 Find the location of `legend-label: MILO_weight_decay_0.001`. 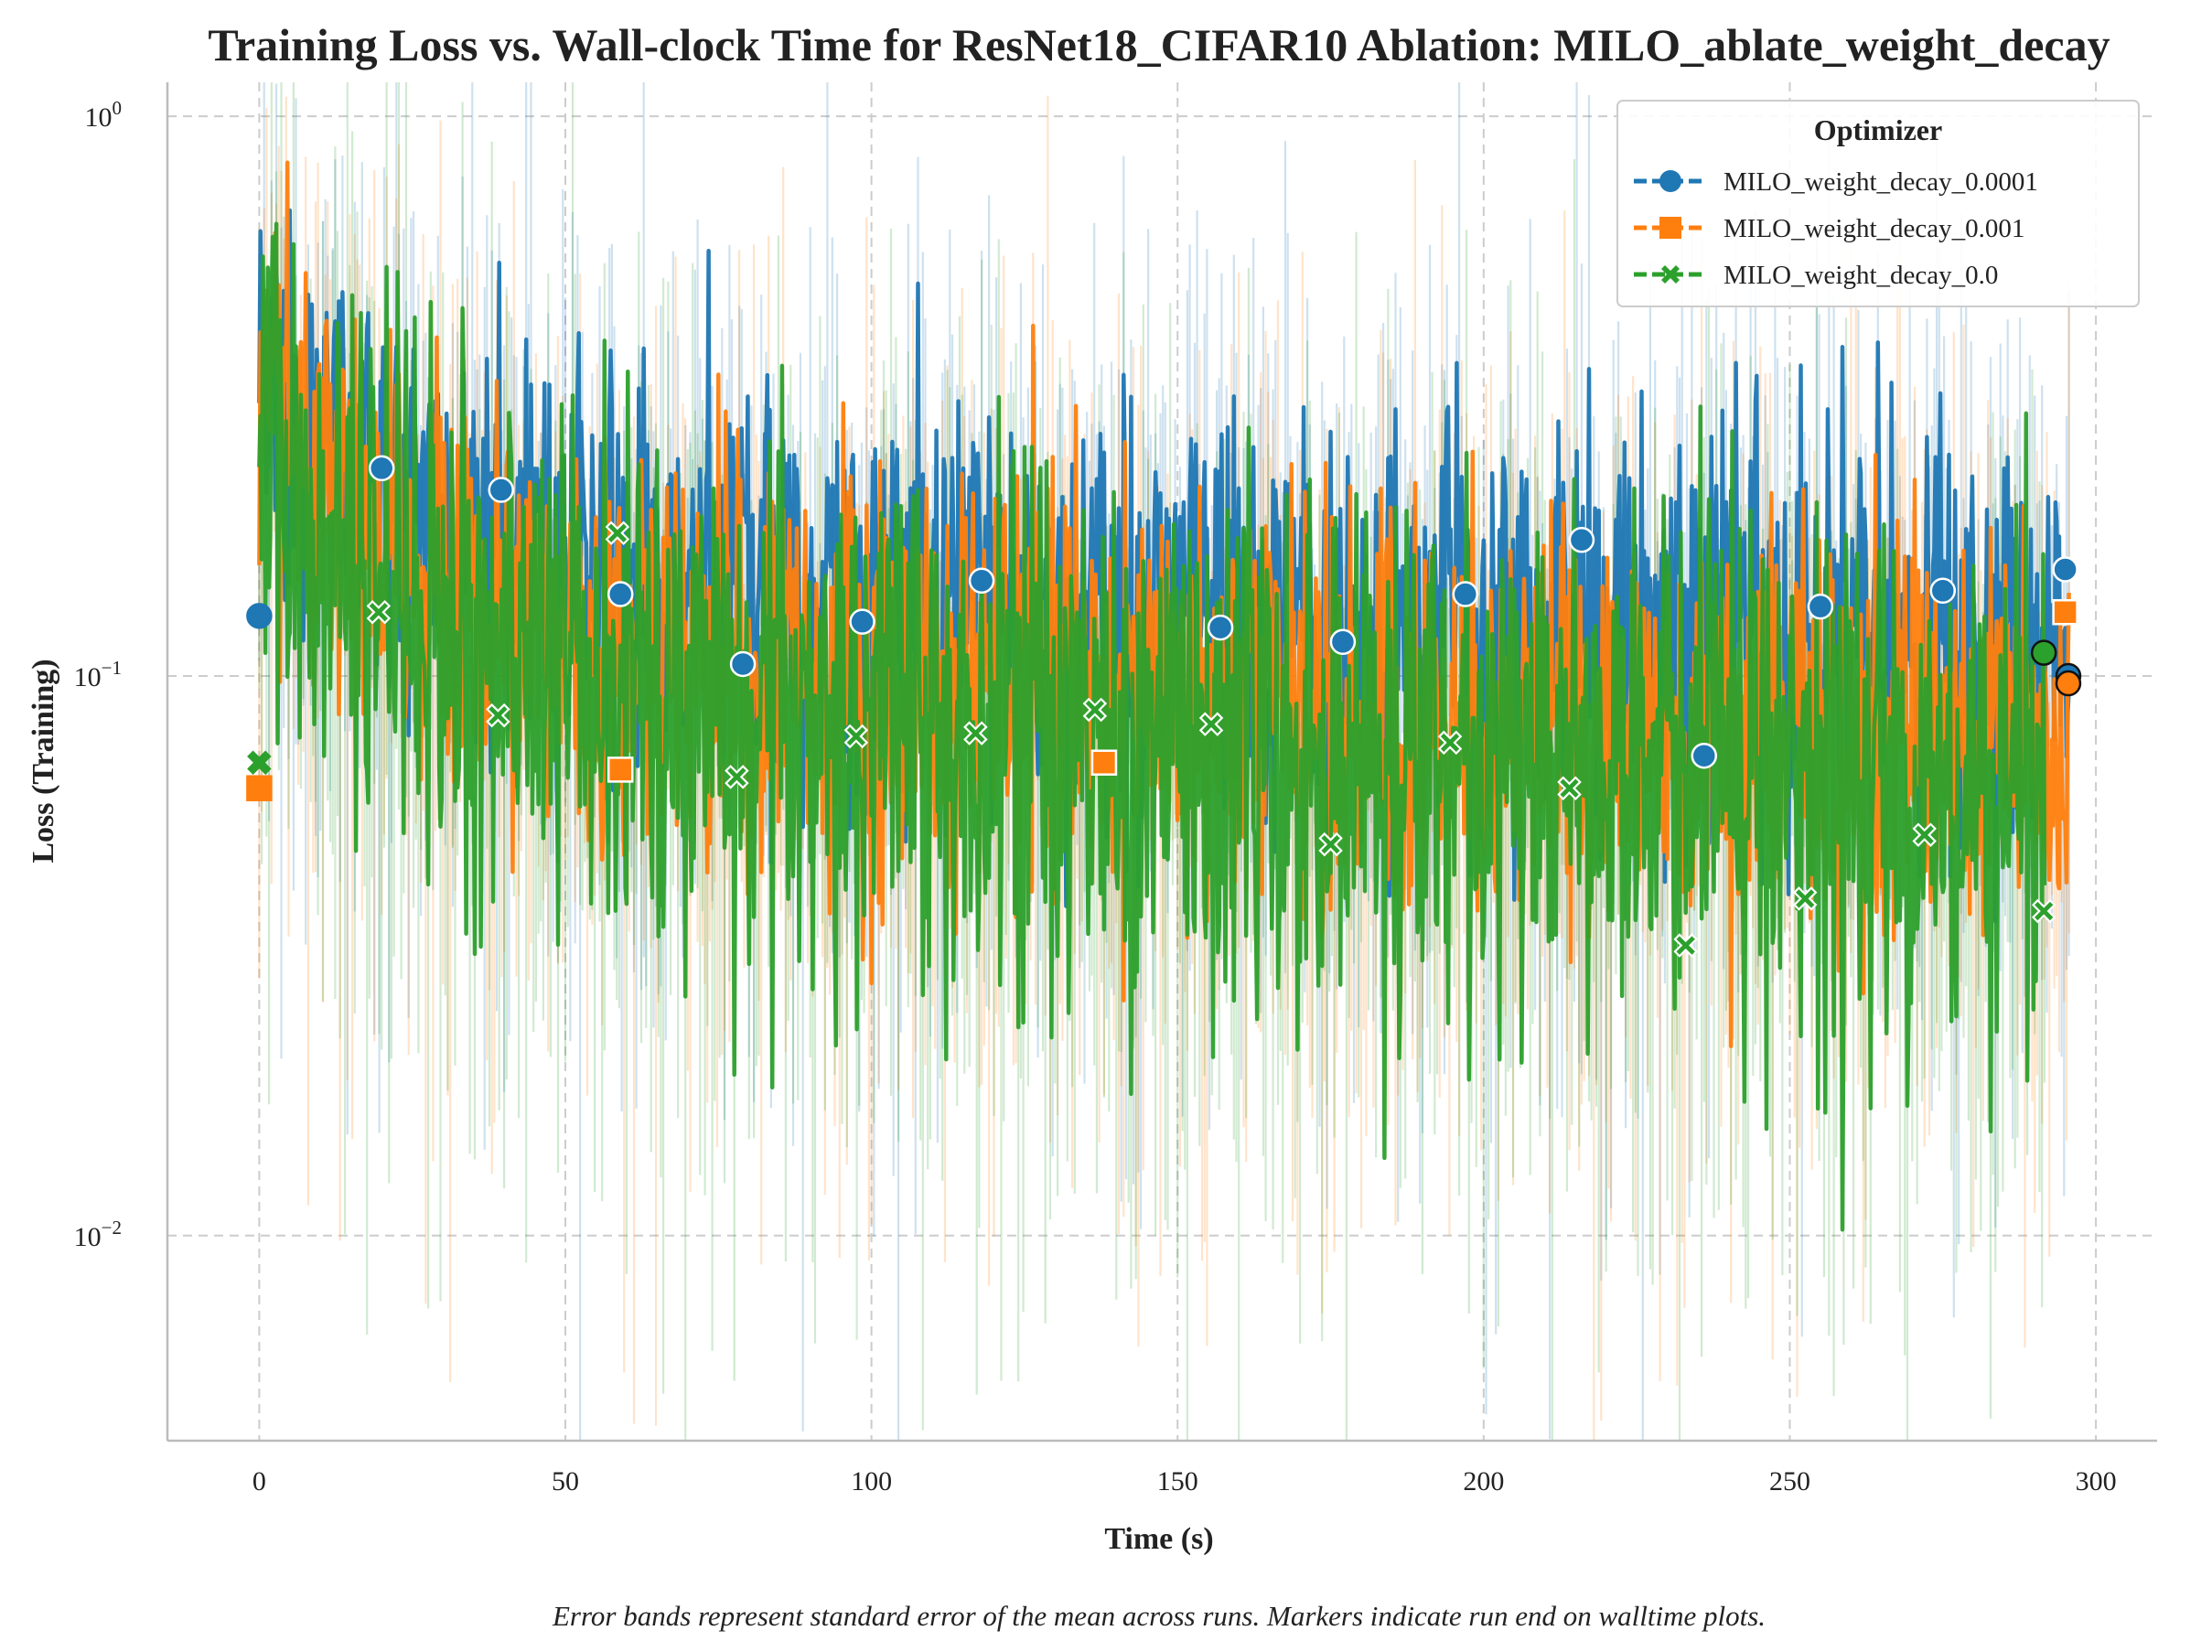

legend-label: MILO_weight_decay_0.001 is located at coordinates (1873, 228).